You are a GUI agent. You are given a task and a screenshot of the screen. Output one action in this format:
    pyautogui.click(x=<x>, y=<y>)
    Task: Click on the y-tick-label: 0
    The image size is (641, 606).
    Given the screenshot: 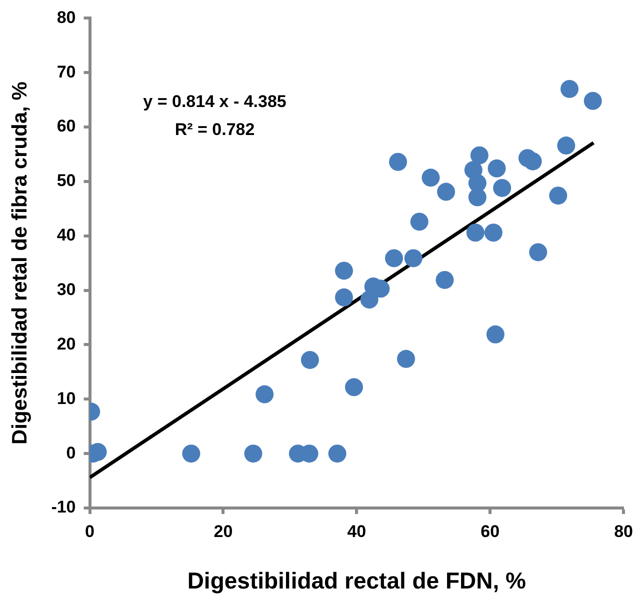 What is the action you would take?
    pyautogui.click(x=71, y=452)
    